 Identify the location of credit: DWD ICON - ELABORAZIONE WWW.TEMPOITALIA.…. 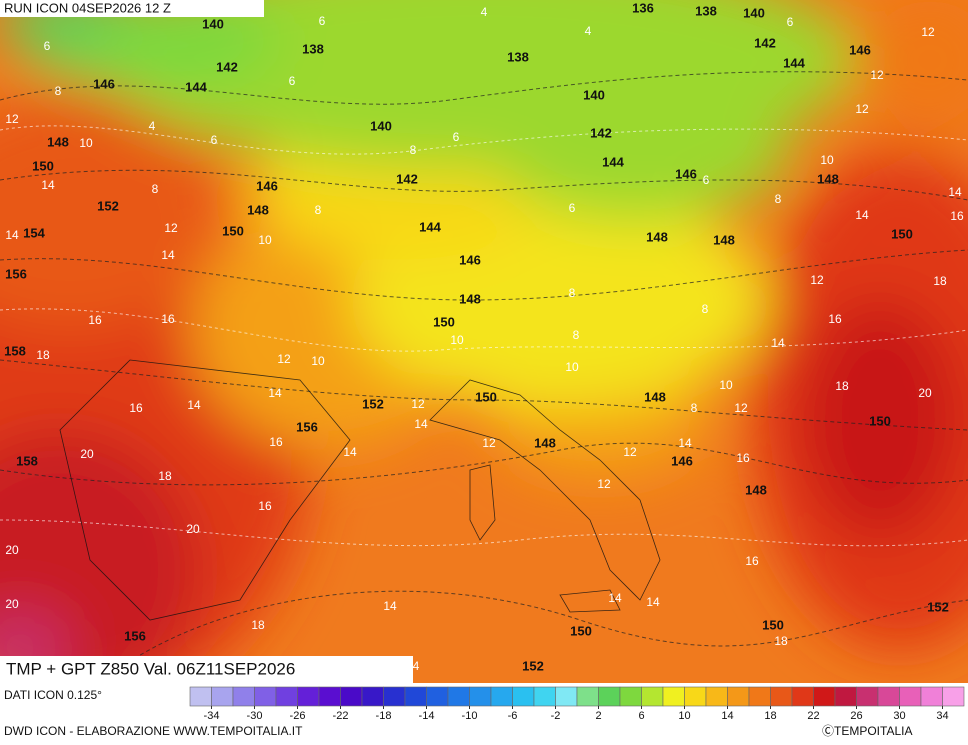
(153, 731).